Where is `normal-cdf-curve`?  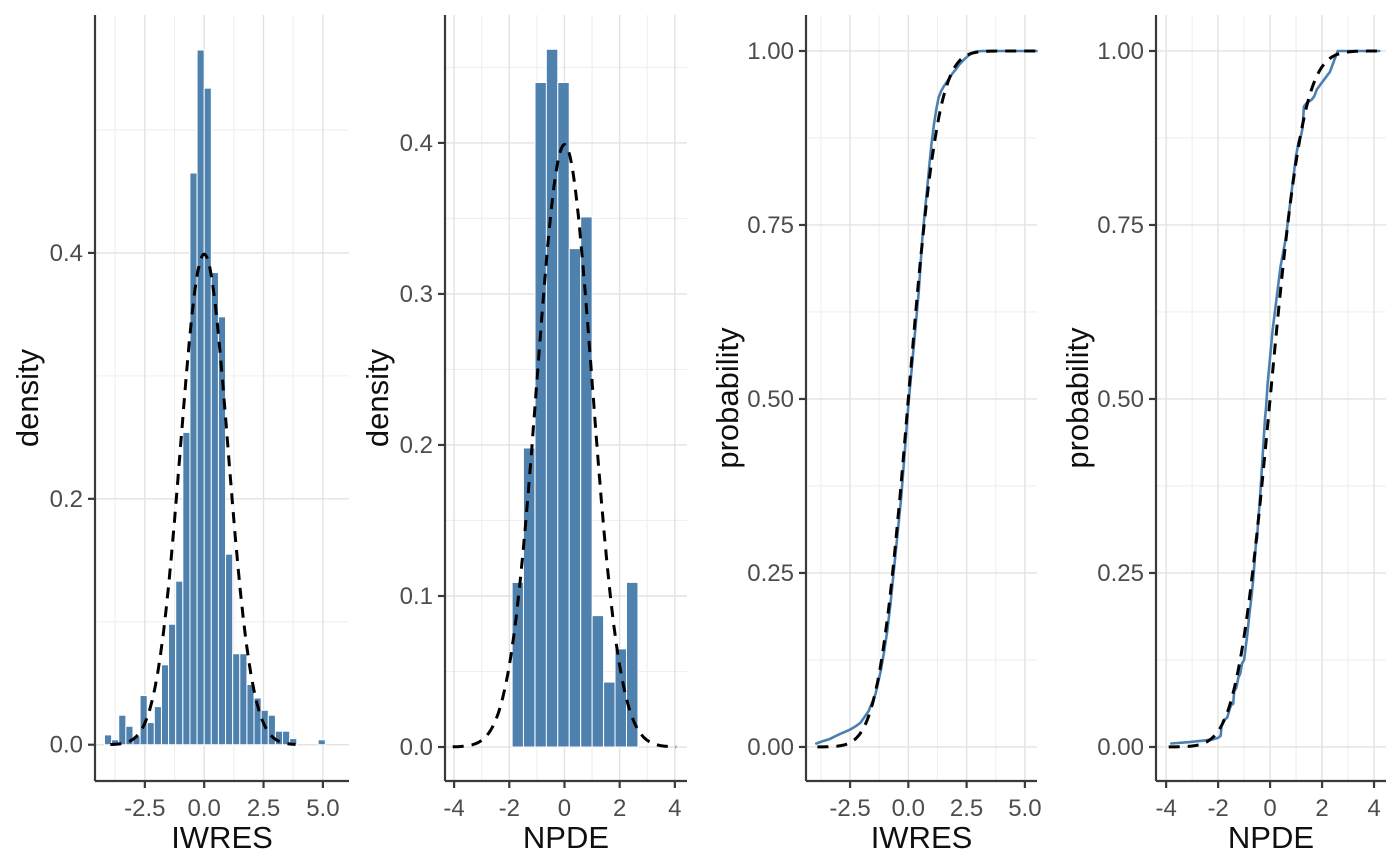
normal-cdf-curve is located at coordinates (1276, 399).